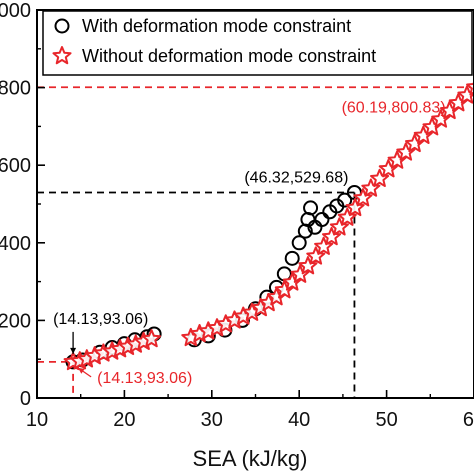 This screenshot has width=474, height=474. Describe the element at coordinates (15, 11) in the screenshot. I see `y-tick-label-5: 1000` at that location.